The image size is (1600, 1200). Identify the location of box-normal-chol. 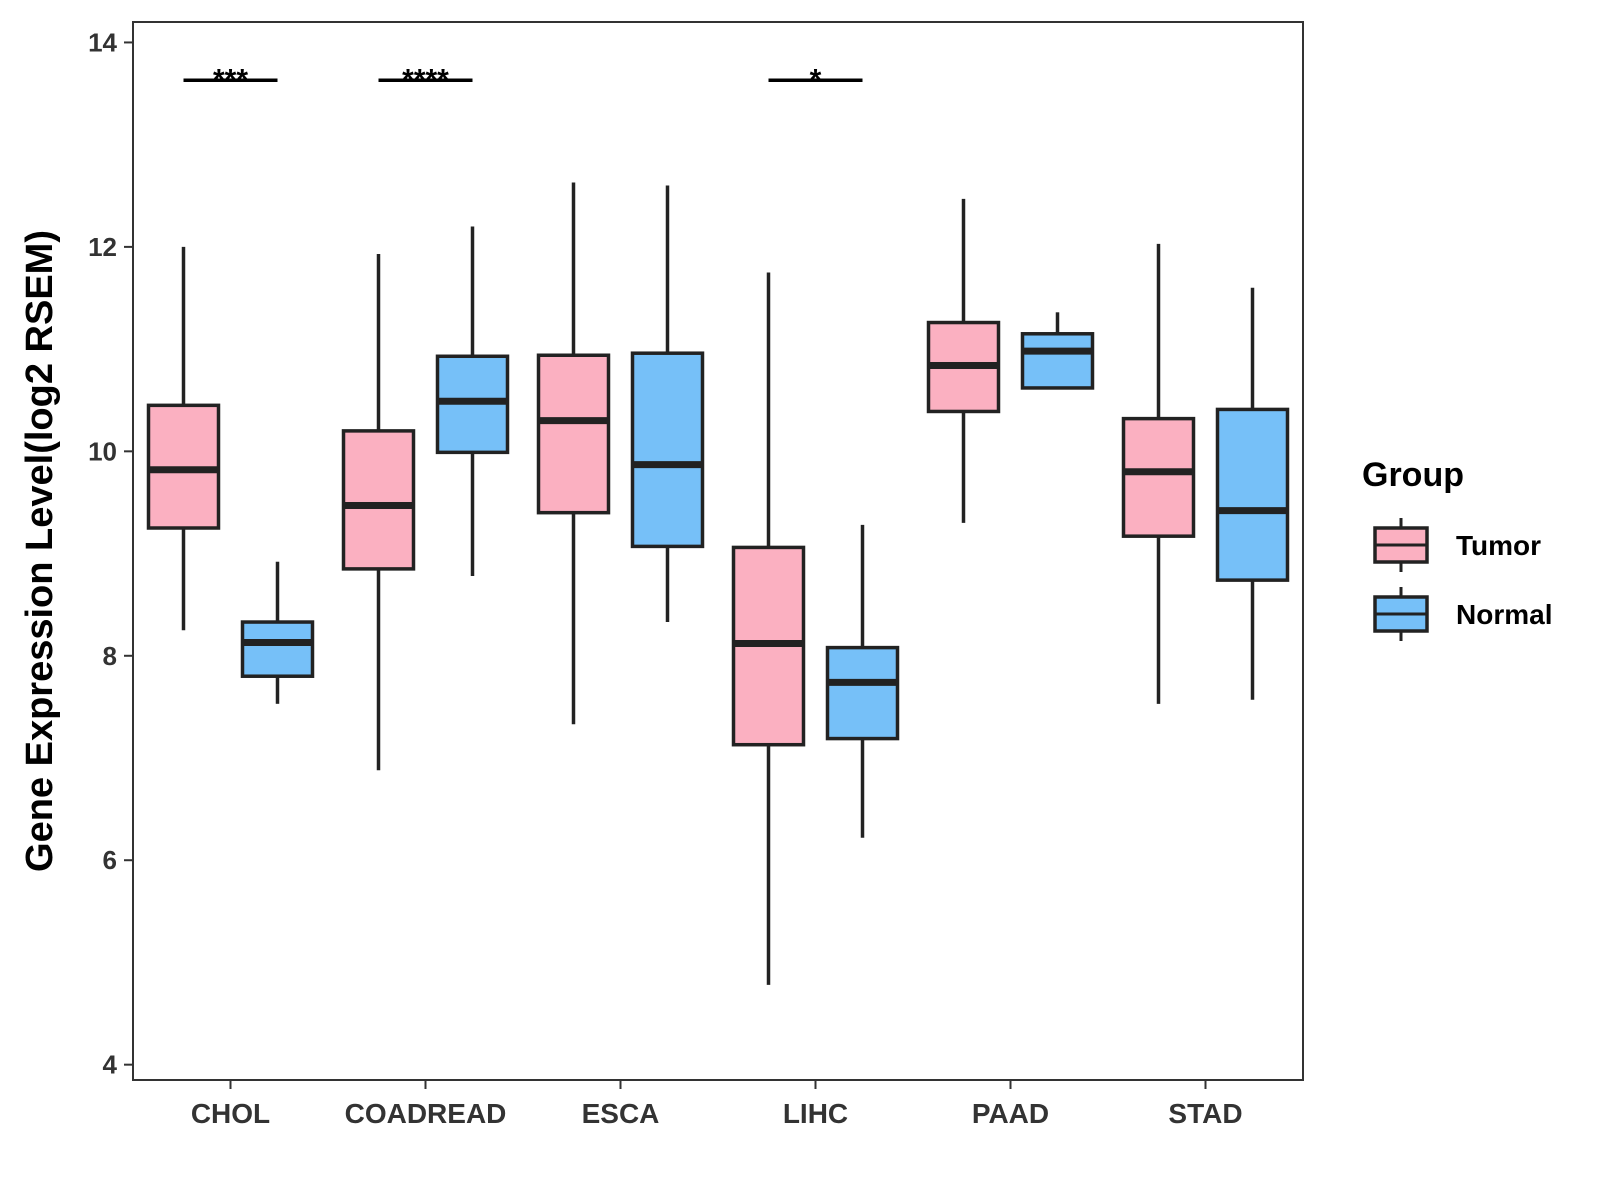
(277, 632).